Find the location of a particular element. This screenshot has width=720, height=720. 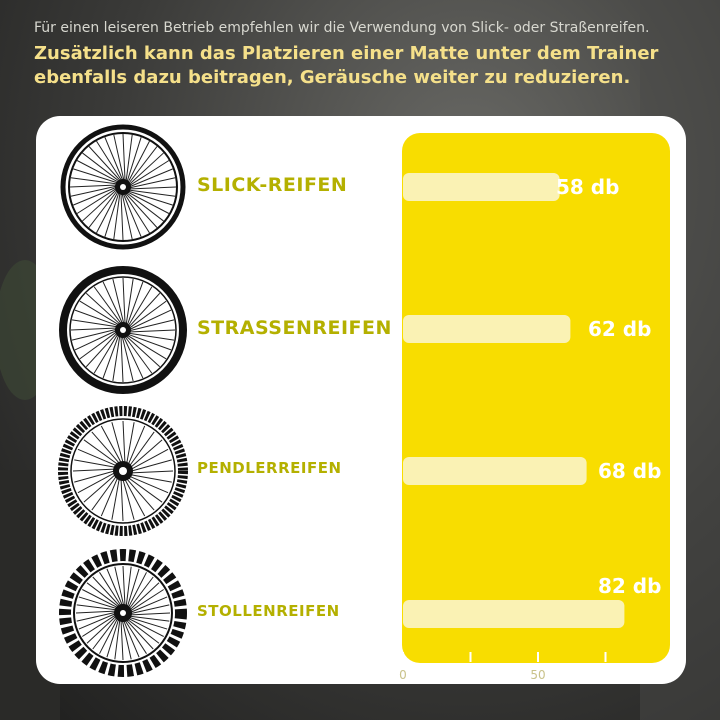

category-label-knobby: STOLLENREIFEN is located at coordinates (268, 611).